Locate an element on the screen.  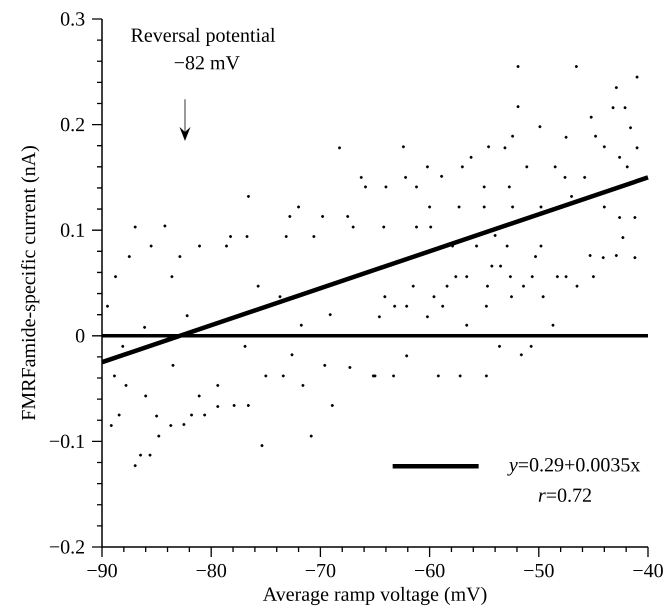
x-tick-label: −80 is located at coordinates (211, 571).